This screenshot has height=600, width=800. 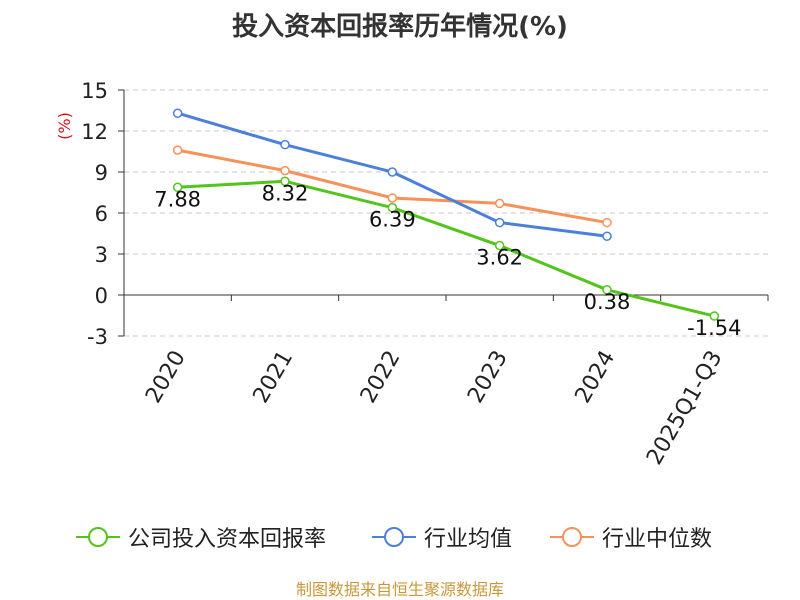 I want to click on y-tick-label: 12, so click(x=94, y=132).